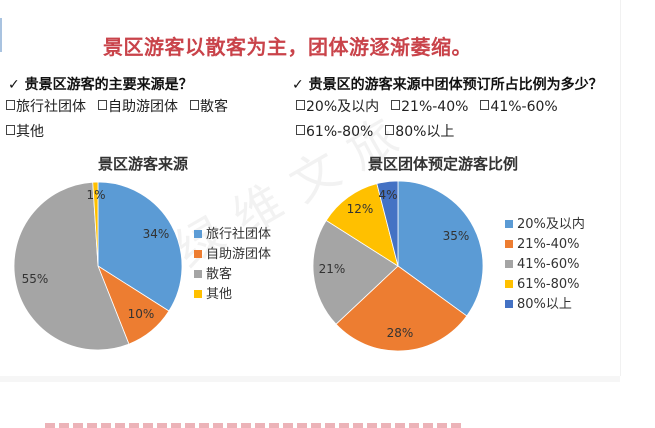 The height and width of the screenshot is (428, 655). I want to click on legend-label: 散客, so click(219, 274).